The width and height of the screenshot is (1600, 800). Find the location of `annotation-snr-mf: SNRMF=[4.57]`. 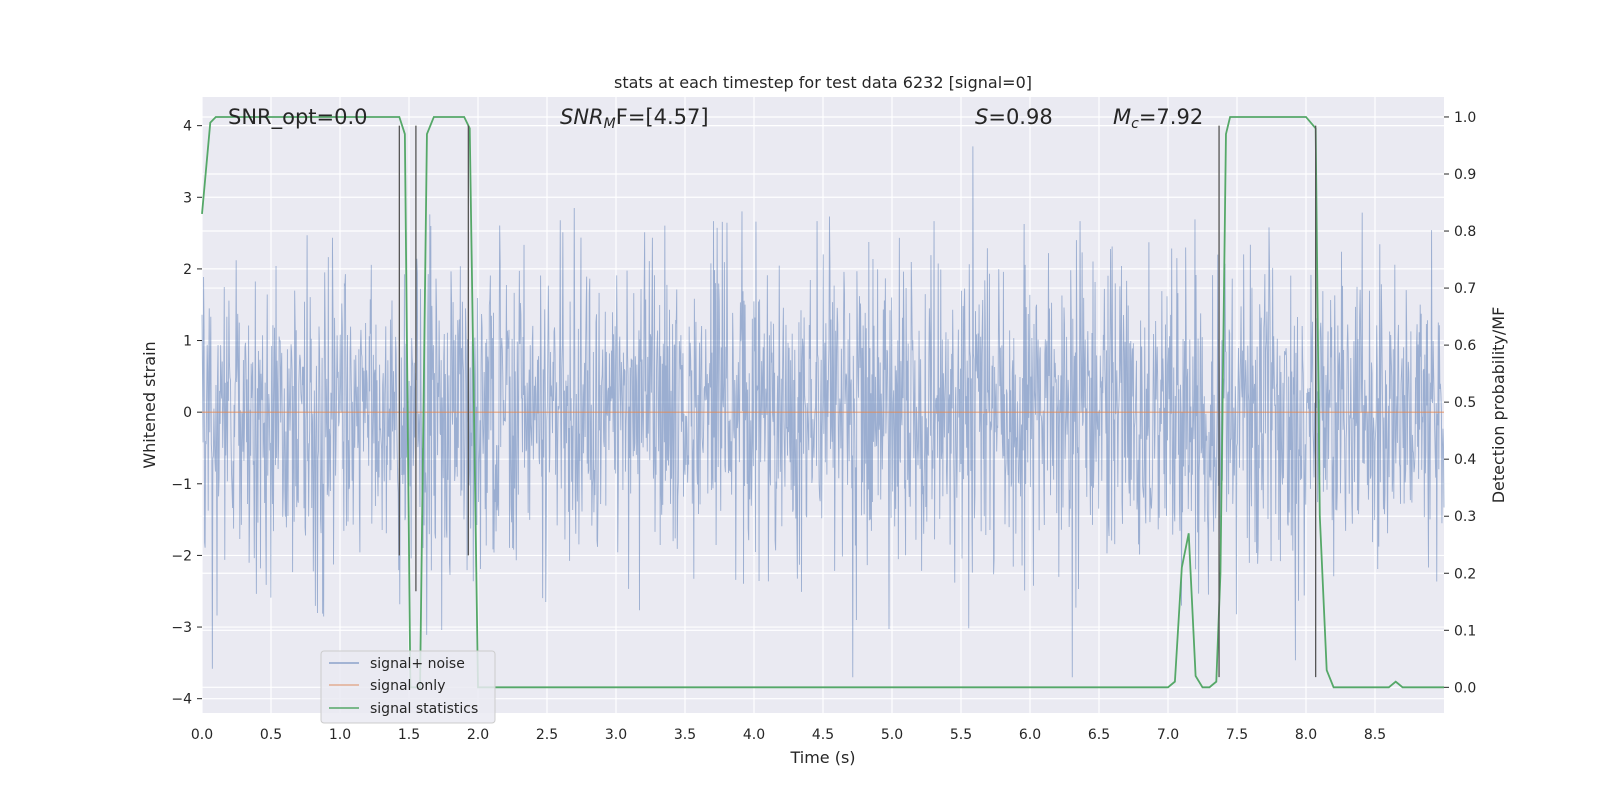

annotation-snr-mf: SNRMF=[4.57] is located at coordinates (634, 118).